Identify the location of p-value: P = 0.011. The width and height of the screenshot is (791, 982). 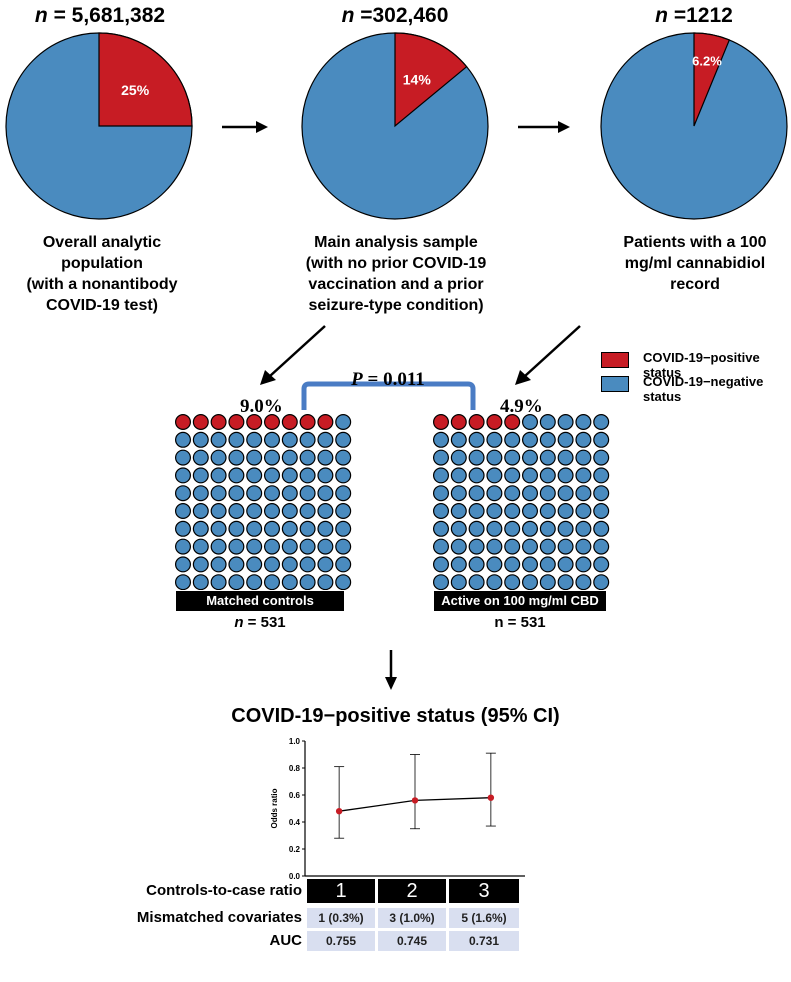
(388, 379).